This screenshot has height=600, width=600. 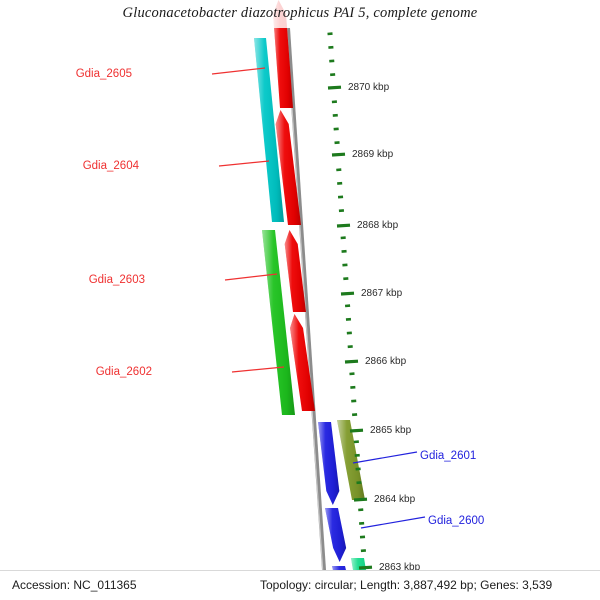 I want to click on genome-backbone, so click(x=307, y=313).